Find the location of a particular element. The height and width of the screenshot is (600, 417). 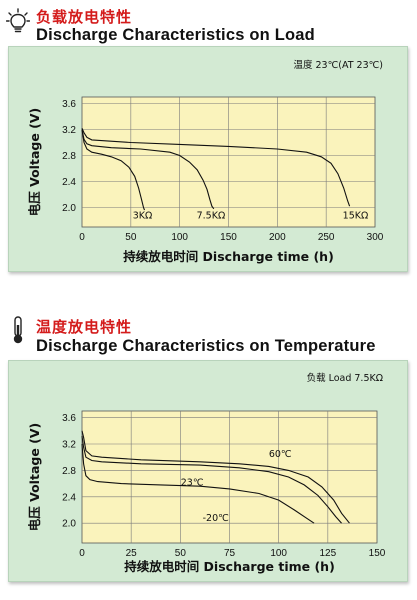

series-label: 60℃ is located at coordinates (280, 454).